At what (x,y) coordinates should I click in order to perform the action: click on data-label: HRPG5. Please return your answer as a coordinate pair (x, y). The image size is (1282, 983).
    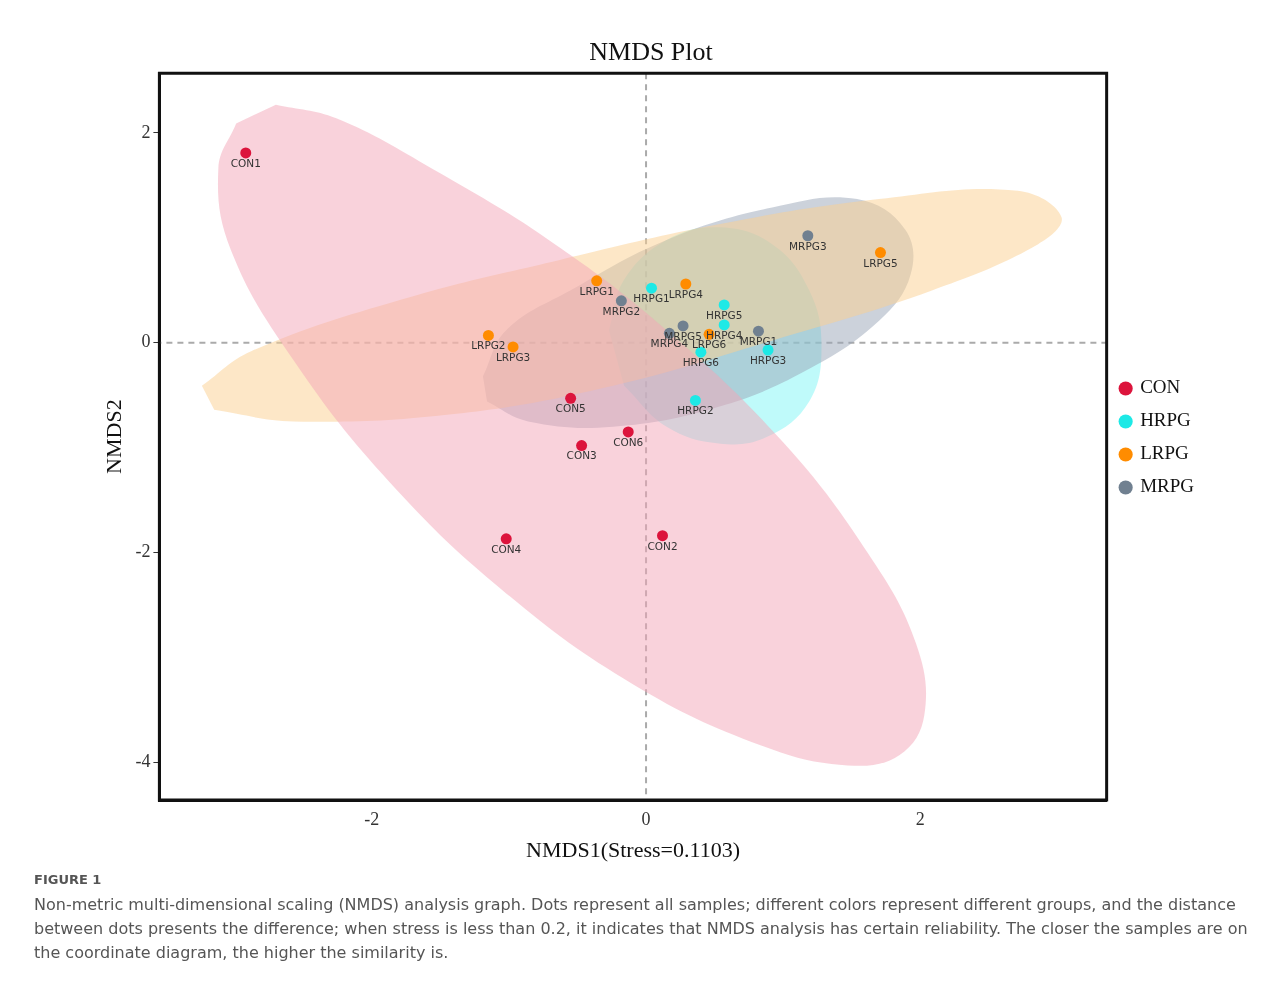
    Looking at the image, I should click on (724, 314).